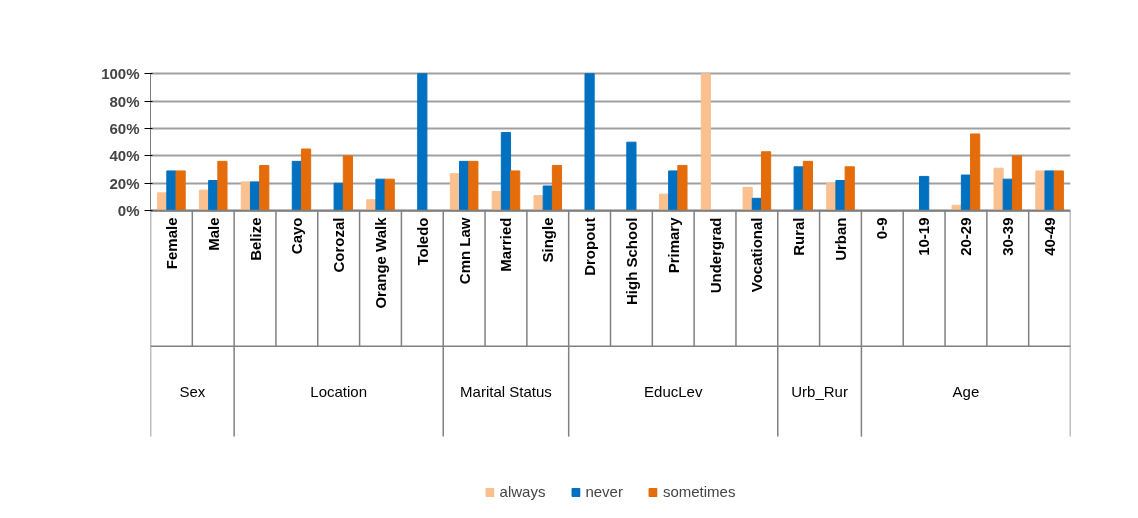  What do you see at coordinates (422, 241) in the screenshot?
I see `x-tick-label: Toledo` at bounding box center [422, 241].